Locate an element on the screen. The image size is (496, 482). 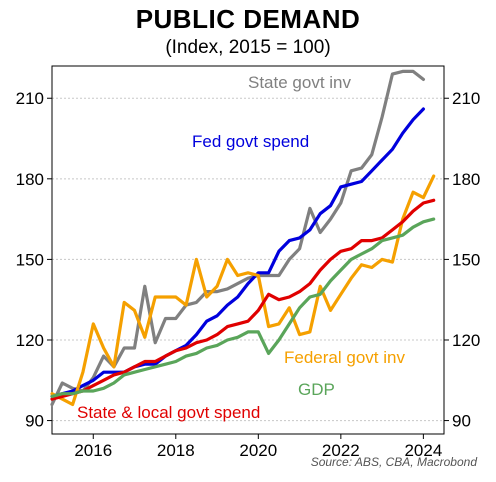
chart-subtitle: (Index, 2015 = 100) is located at coordinates (248, 47).